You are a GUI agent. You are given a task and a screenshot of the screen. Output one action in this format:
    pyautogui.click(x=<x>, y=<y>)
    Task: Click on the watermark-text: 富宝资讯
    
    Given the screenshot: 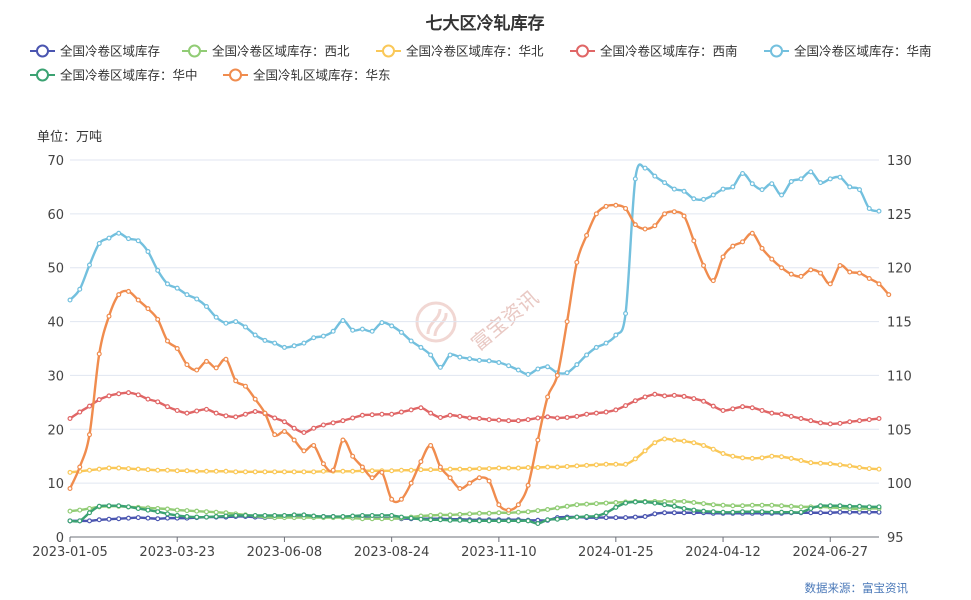 What is the action you would take?
    pyautogui.click(x=504, y=321)
    